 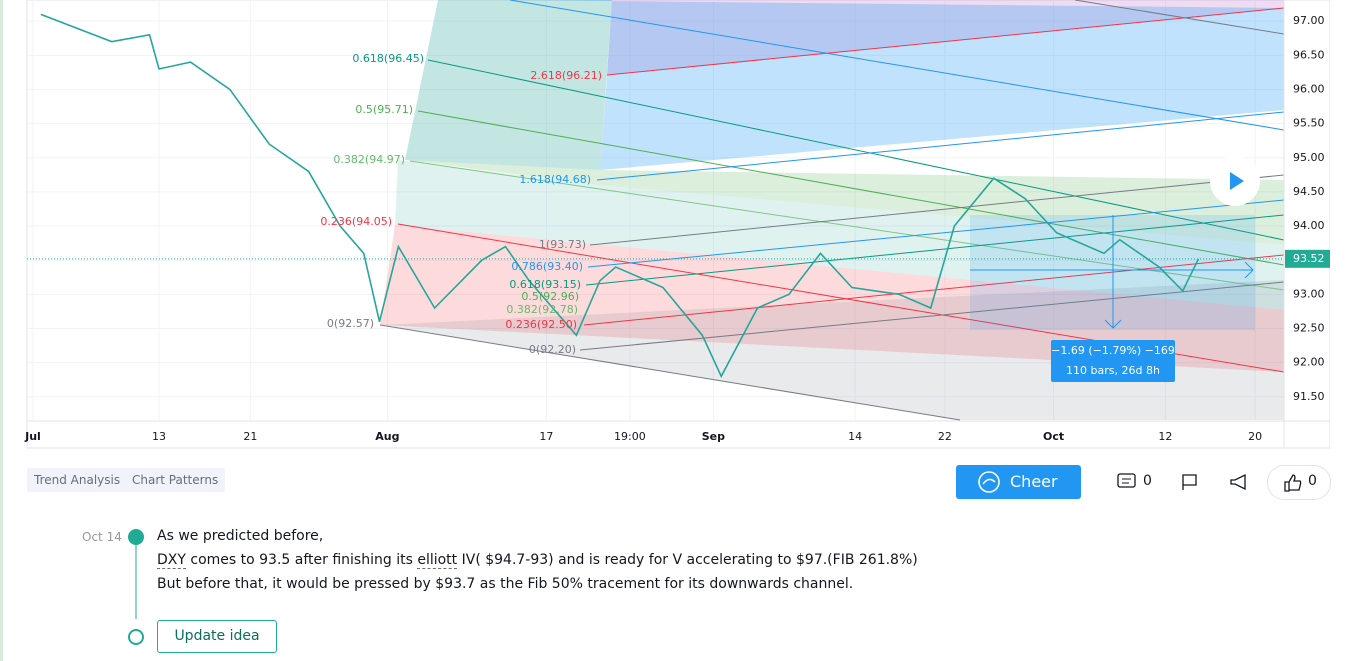 What do you see at coordinates (713, 436) in the screenshot?
I see `x-tick-label: Sep` at bounding box center [713, 436].